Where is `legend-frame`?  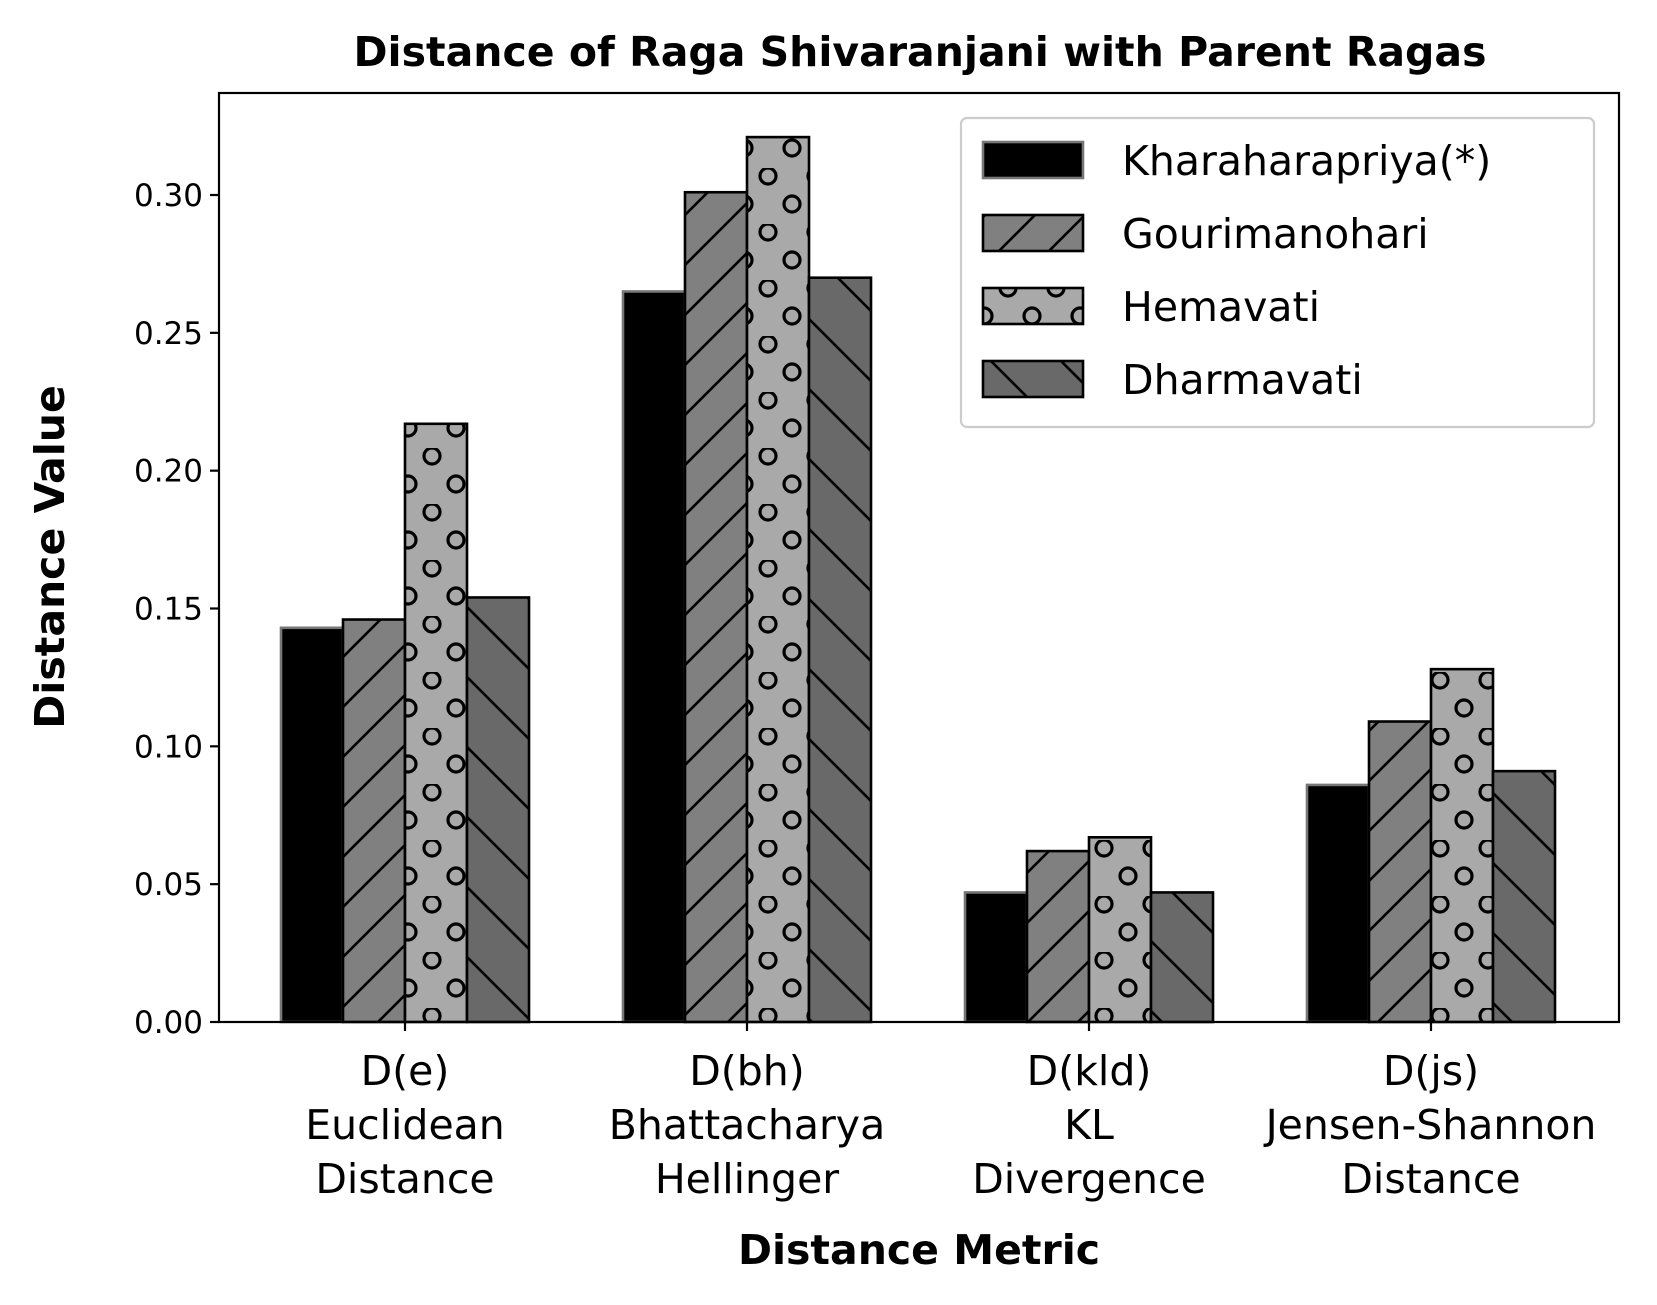
legend-frame is located at coordinates (1277, 272).